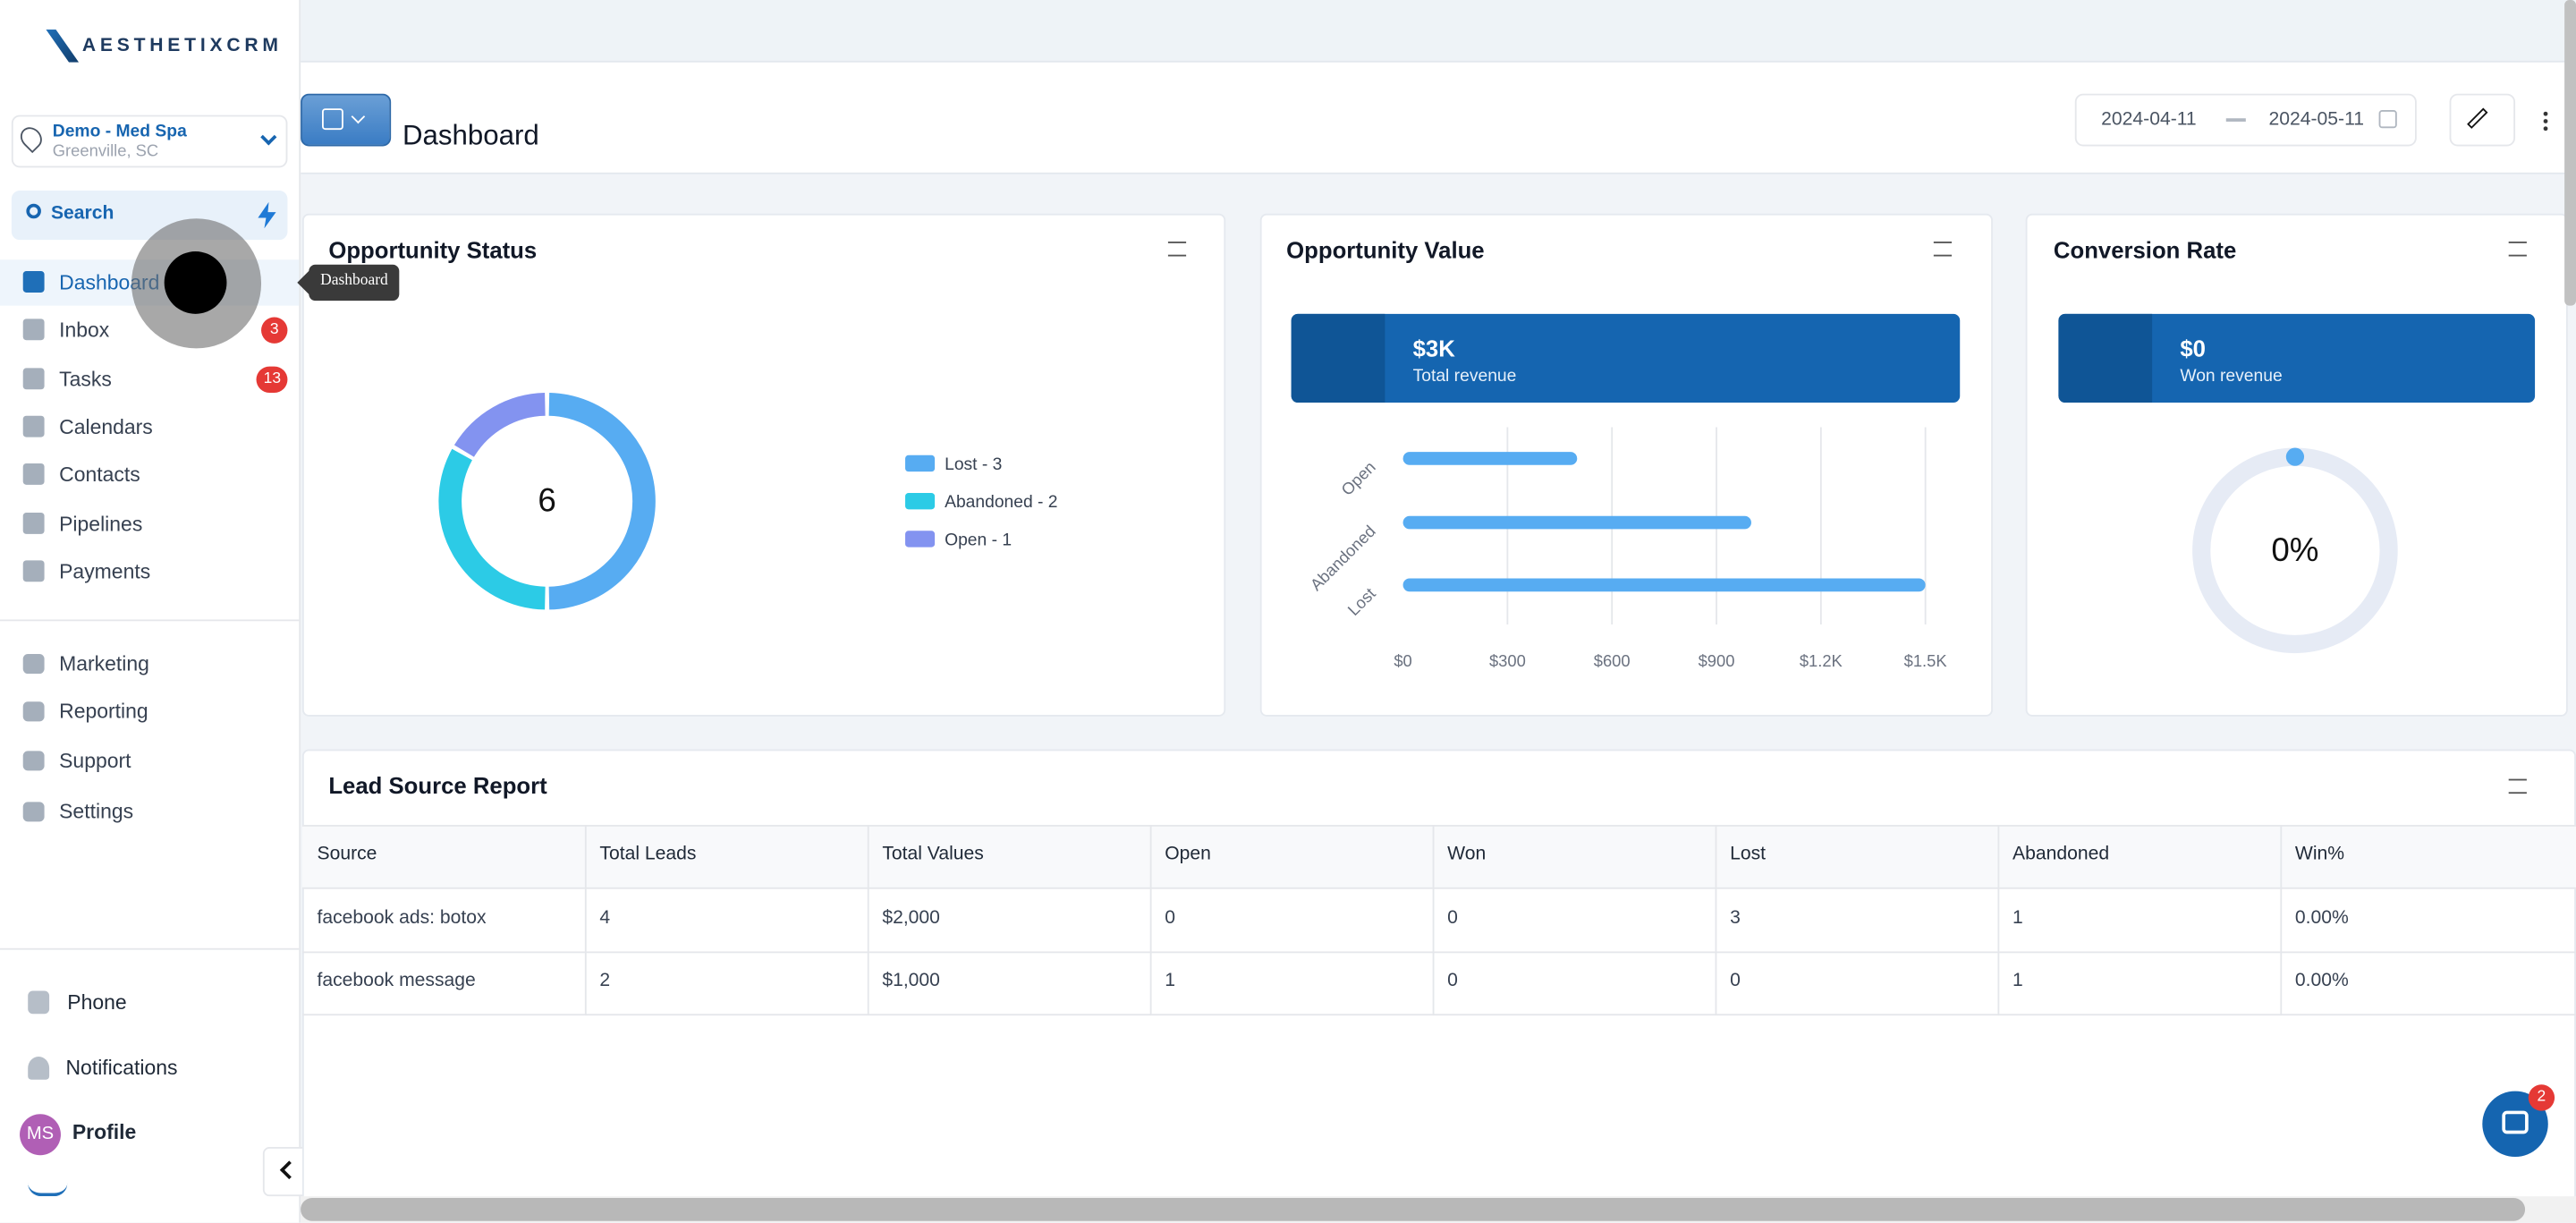 The image size is (2576, 1223). What do you see at coordinates (1926, 660) in the screenshot?
I see `x-tick-label: $1.5K` at bounding box center [1926, 660].